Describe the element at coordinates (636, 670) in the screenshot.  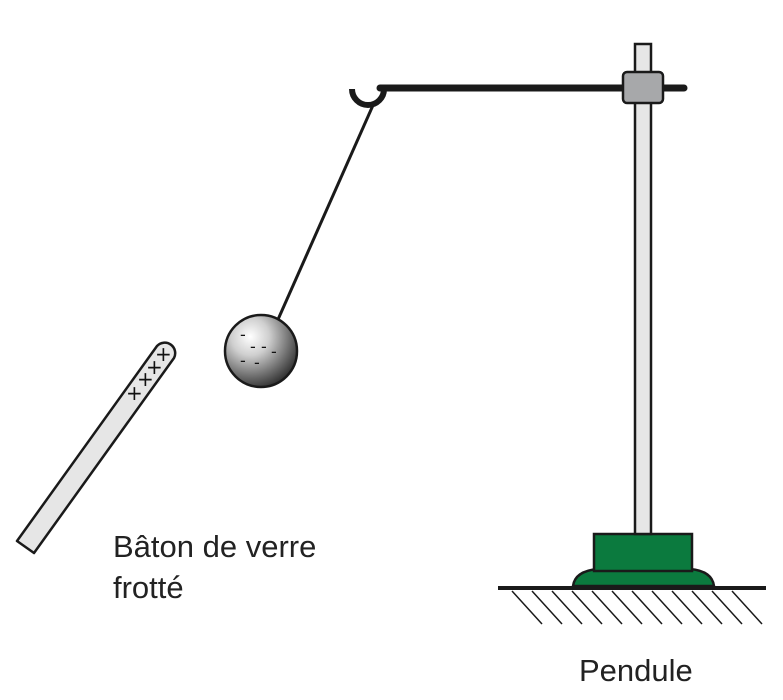
I see `pendulum-label: Pendule` at that location.